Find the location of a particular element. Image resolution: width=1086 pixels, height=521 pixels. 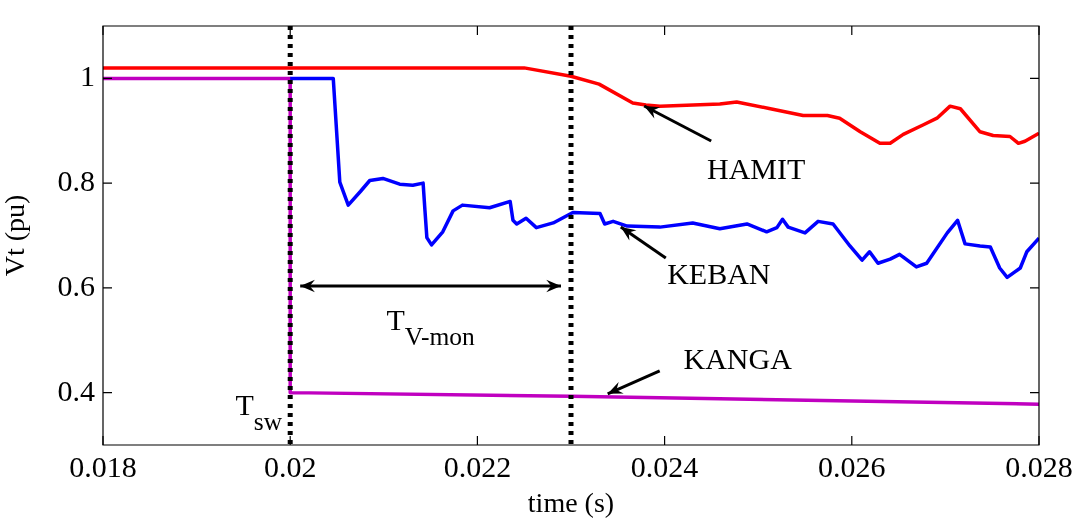

y-tick-label: 1 is located at coordinates (87, 76).